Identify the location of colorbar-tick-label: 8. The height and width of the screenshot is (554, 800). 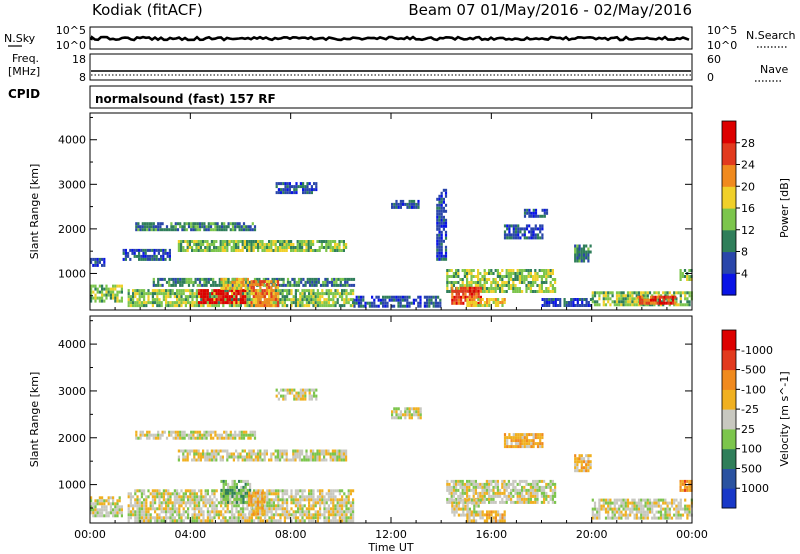
(744, 252).